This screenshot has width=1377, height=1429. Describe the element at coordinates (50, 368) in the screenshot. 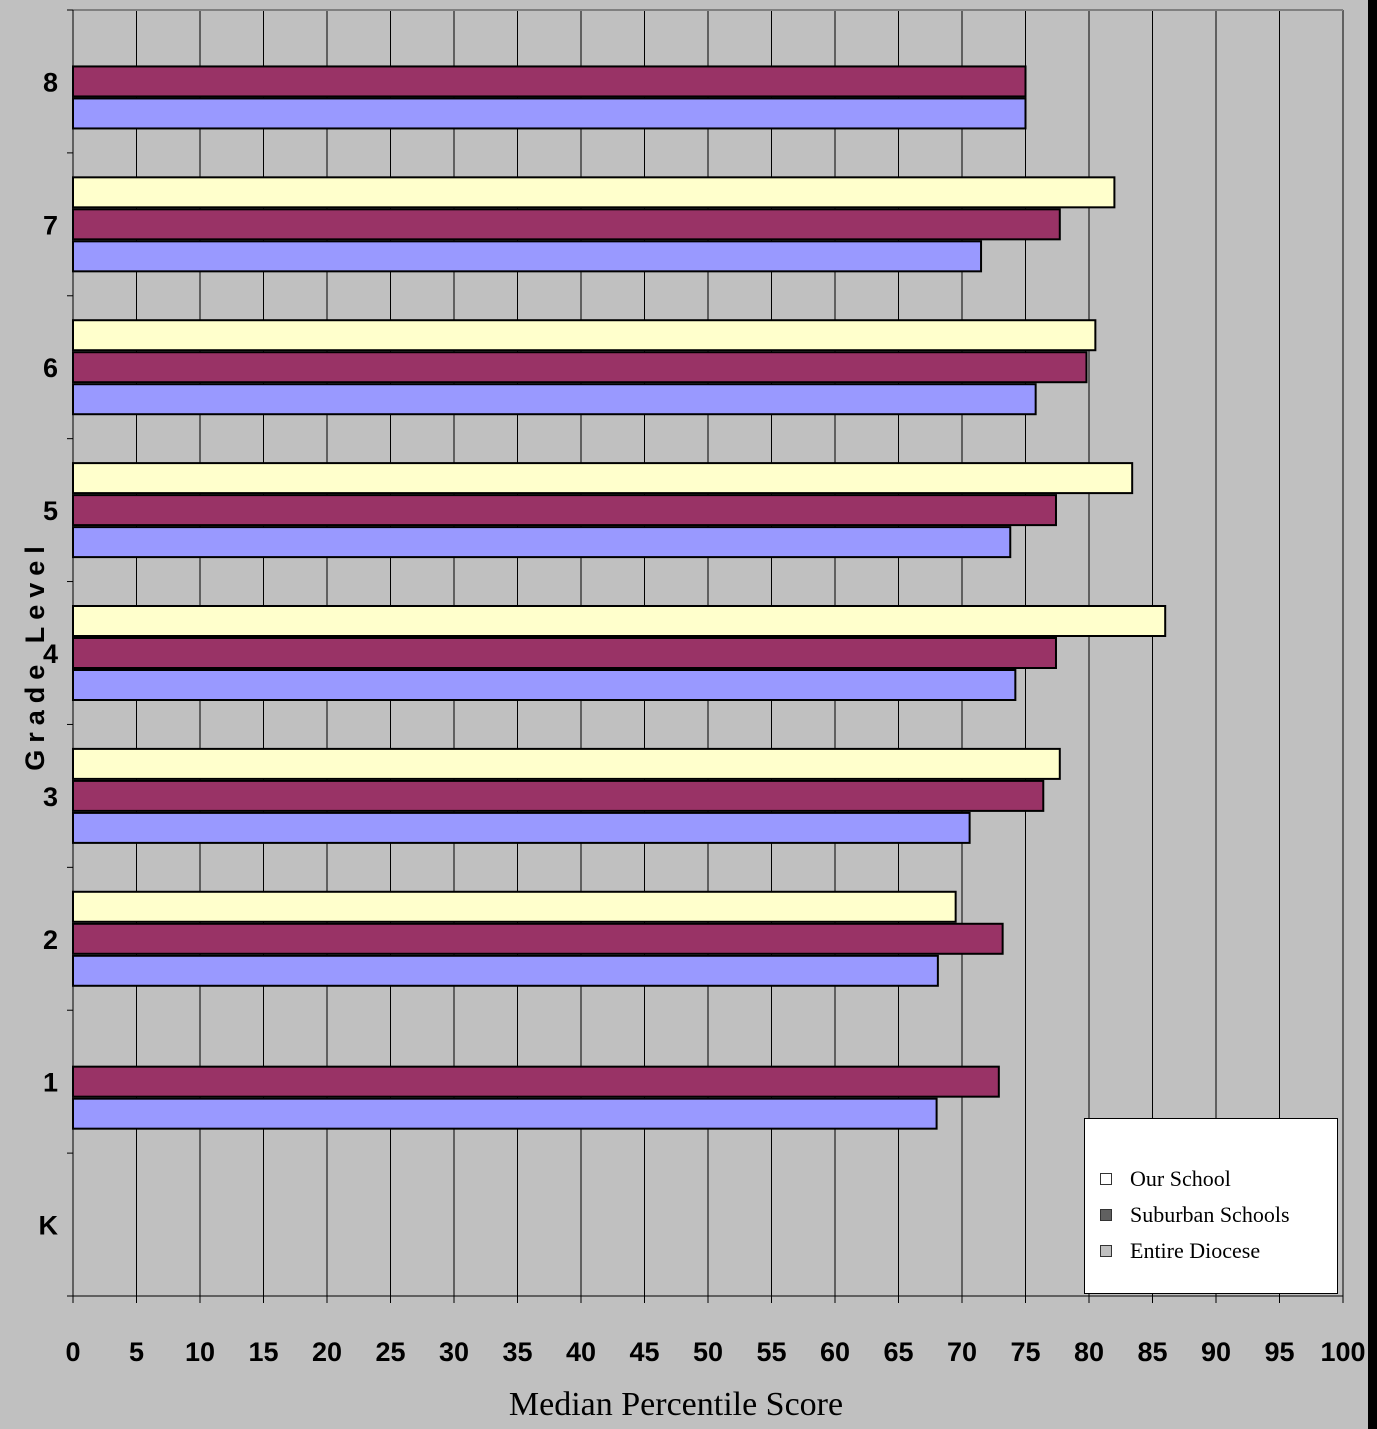

I see `y-tick-label: 6` at that location.